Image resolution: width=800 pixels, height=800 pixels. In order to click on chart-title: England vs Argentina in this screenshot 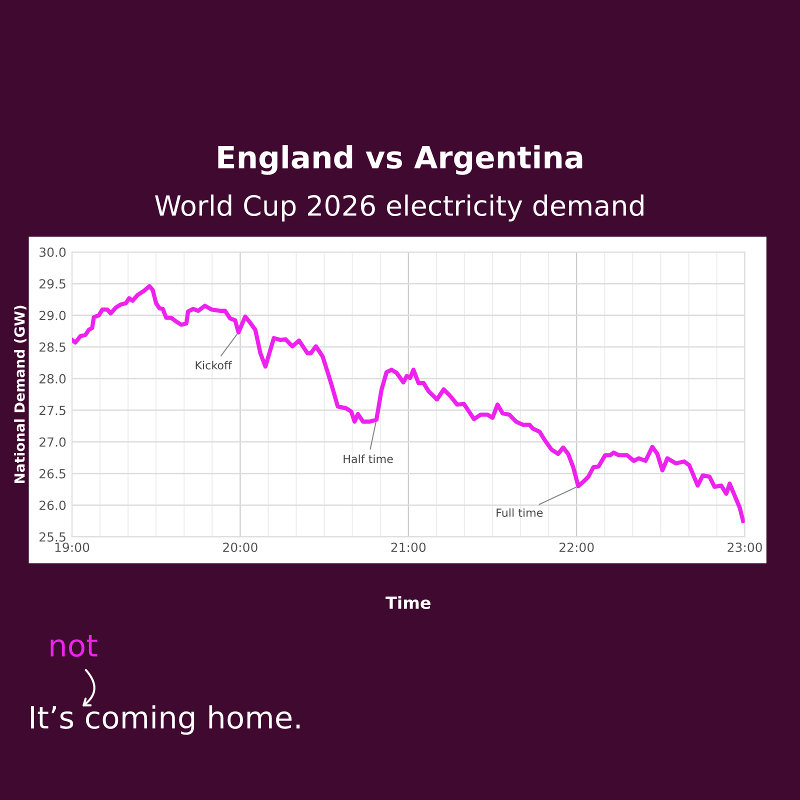, I will do `click(400, 160)`.